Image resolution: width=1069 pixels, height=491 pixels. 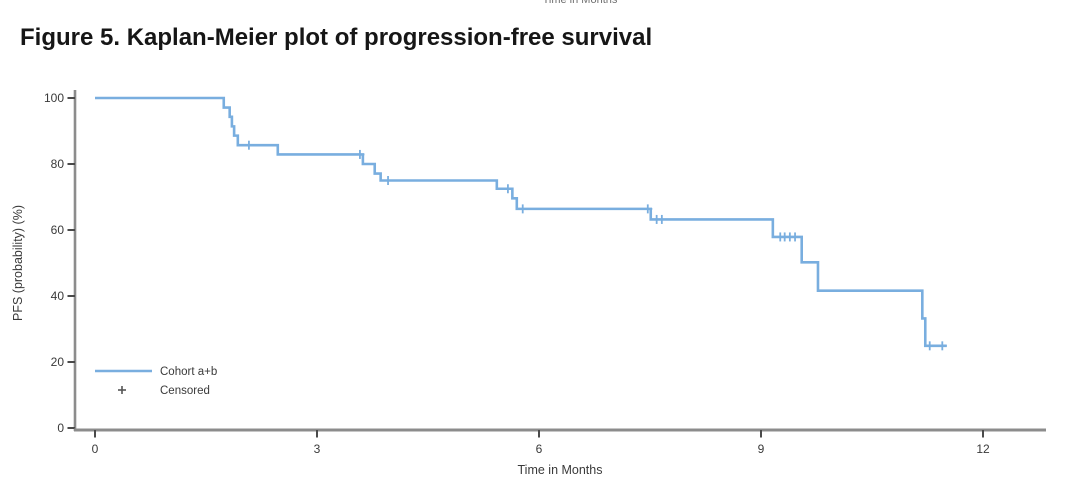 What do you see at coordinates (560, 442) in the screenshot?
I see `x-axis: 0 3 6 9 12` at bounding box center [560, 442].